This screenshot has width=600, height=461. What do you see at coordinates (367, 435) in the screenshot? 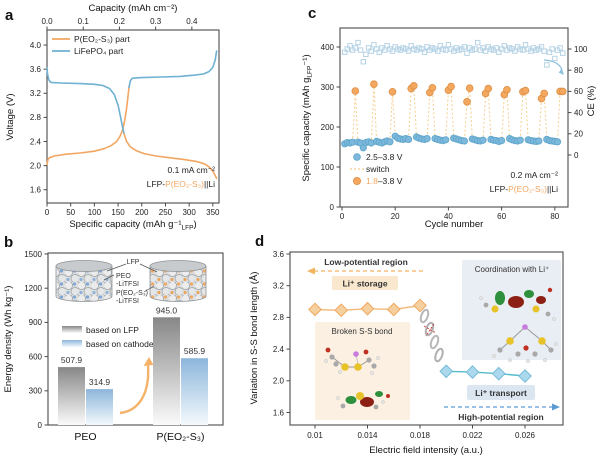
I see `svg-text: 0.014` at bounding box center [367, 435].